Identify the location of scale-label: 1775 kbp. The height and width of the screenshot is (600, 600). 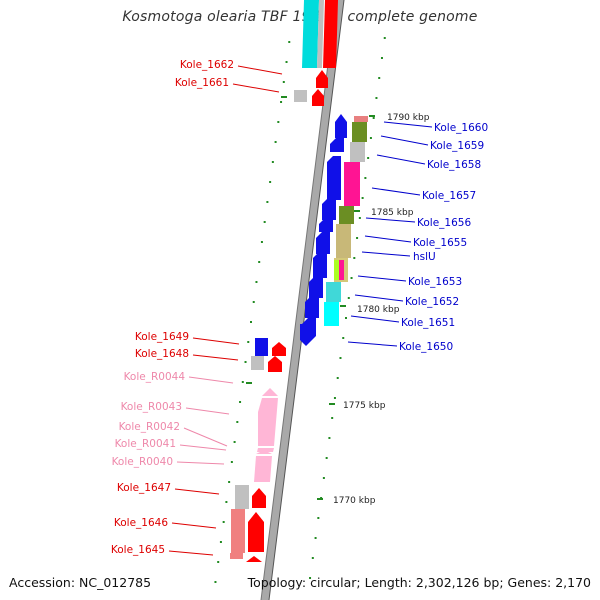
(364, 406).